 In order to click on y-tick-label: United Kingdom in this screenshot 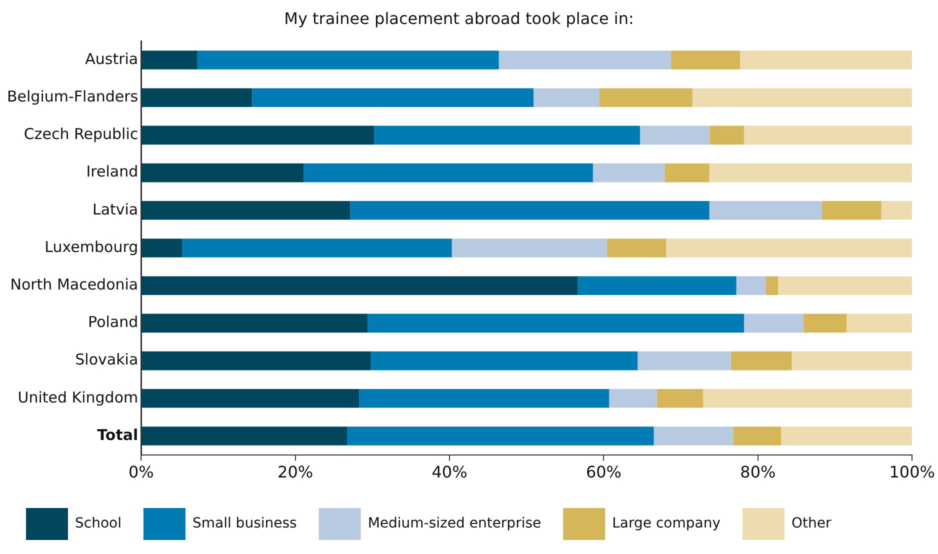, I will do `click(78, 397)`.